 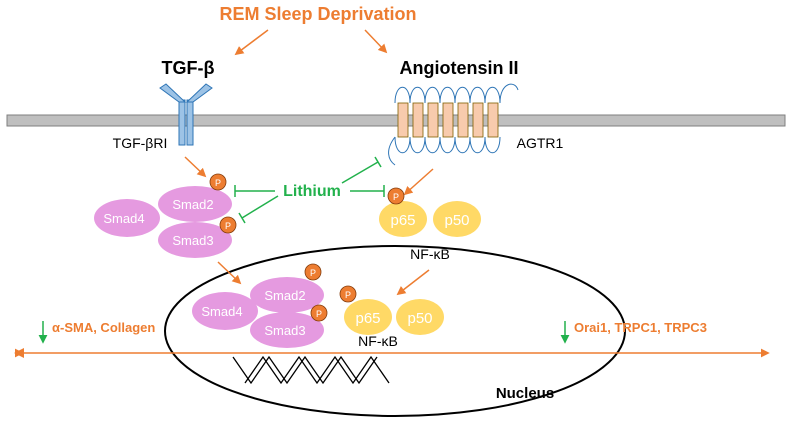 I want to click on smad4-nuc, so click(x=225, y=311).